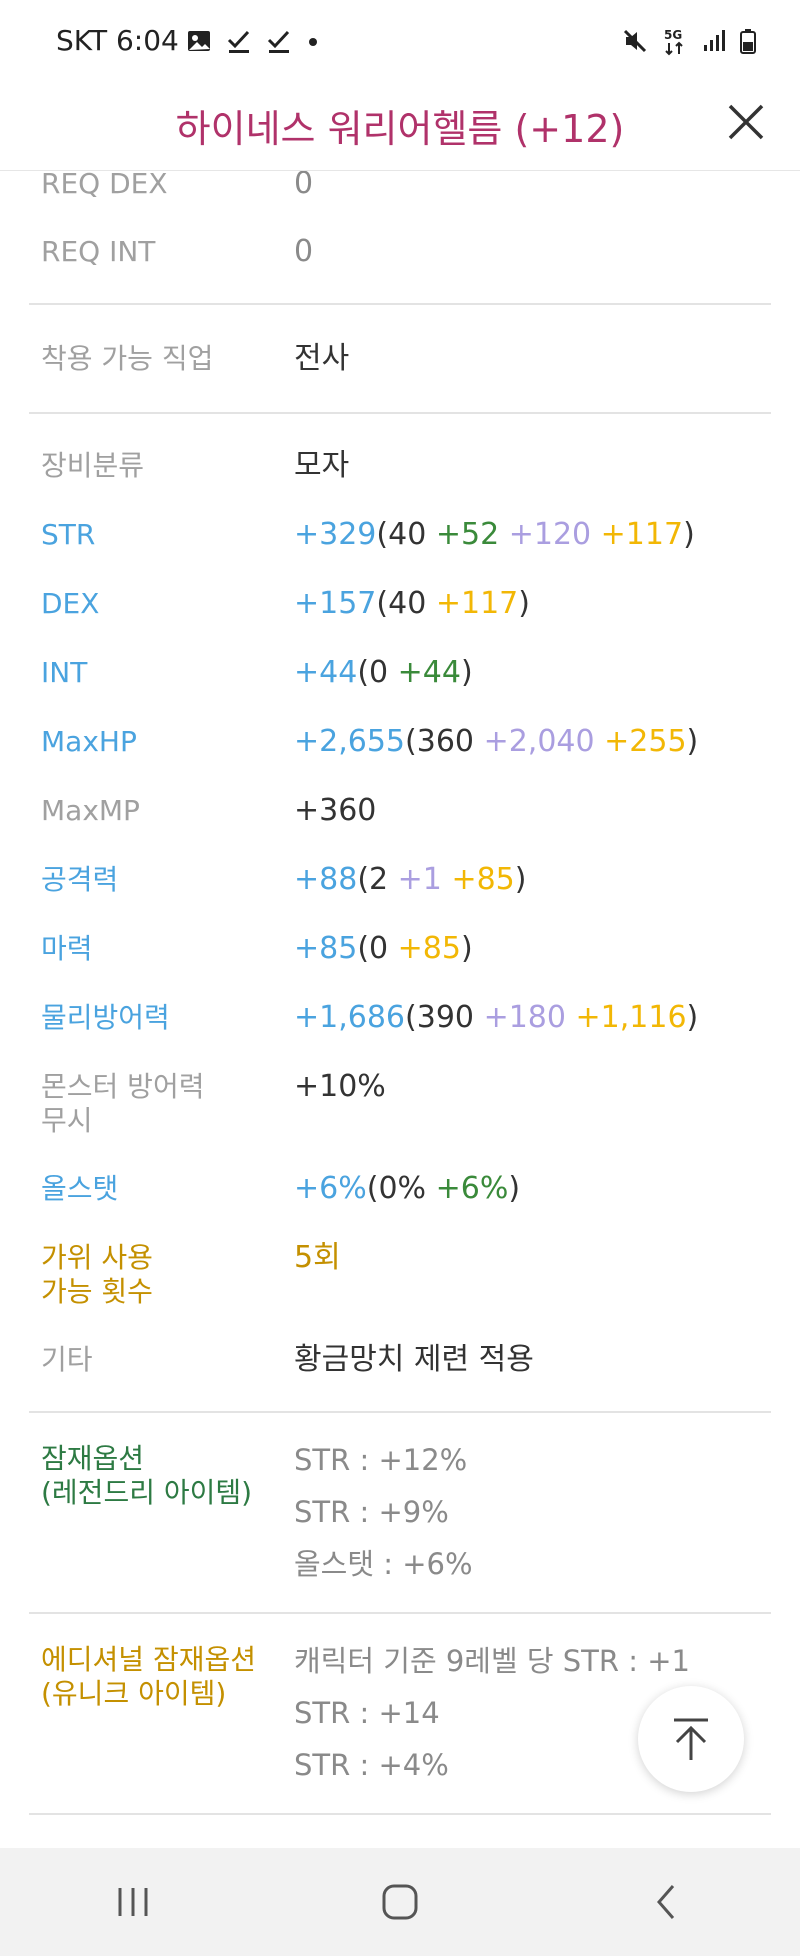  I want to click on dex-value: +157(40 +117), so click(412, 595).